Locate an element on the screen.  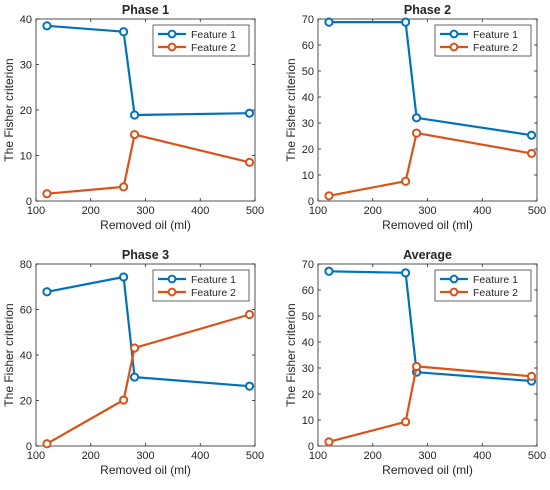
chart-title: Phase 3 is located at coordinates (145, 255).